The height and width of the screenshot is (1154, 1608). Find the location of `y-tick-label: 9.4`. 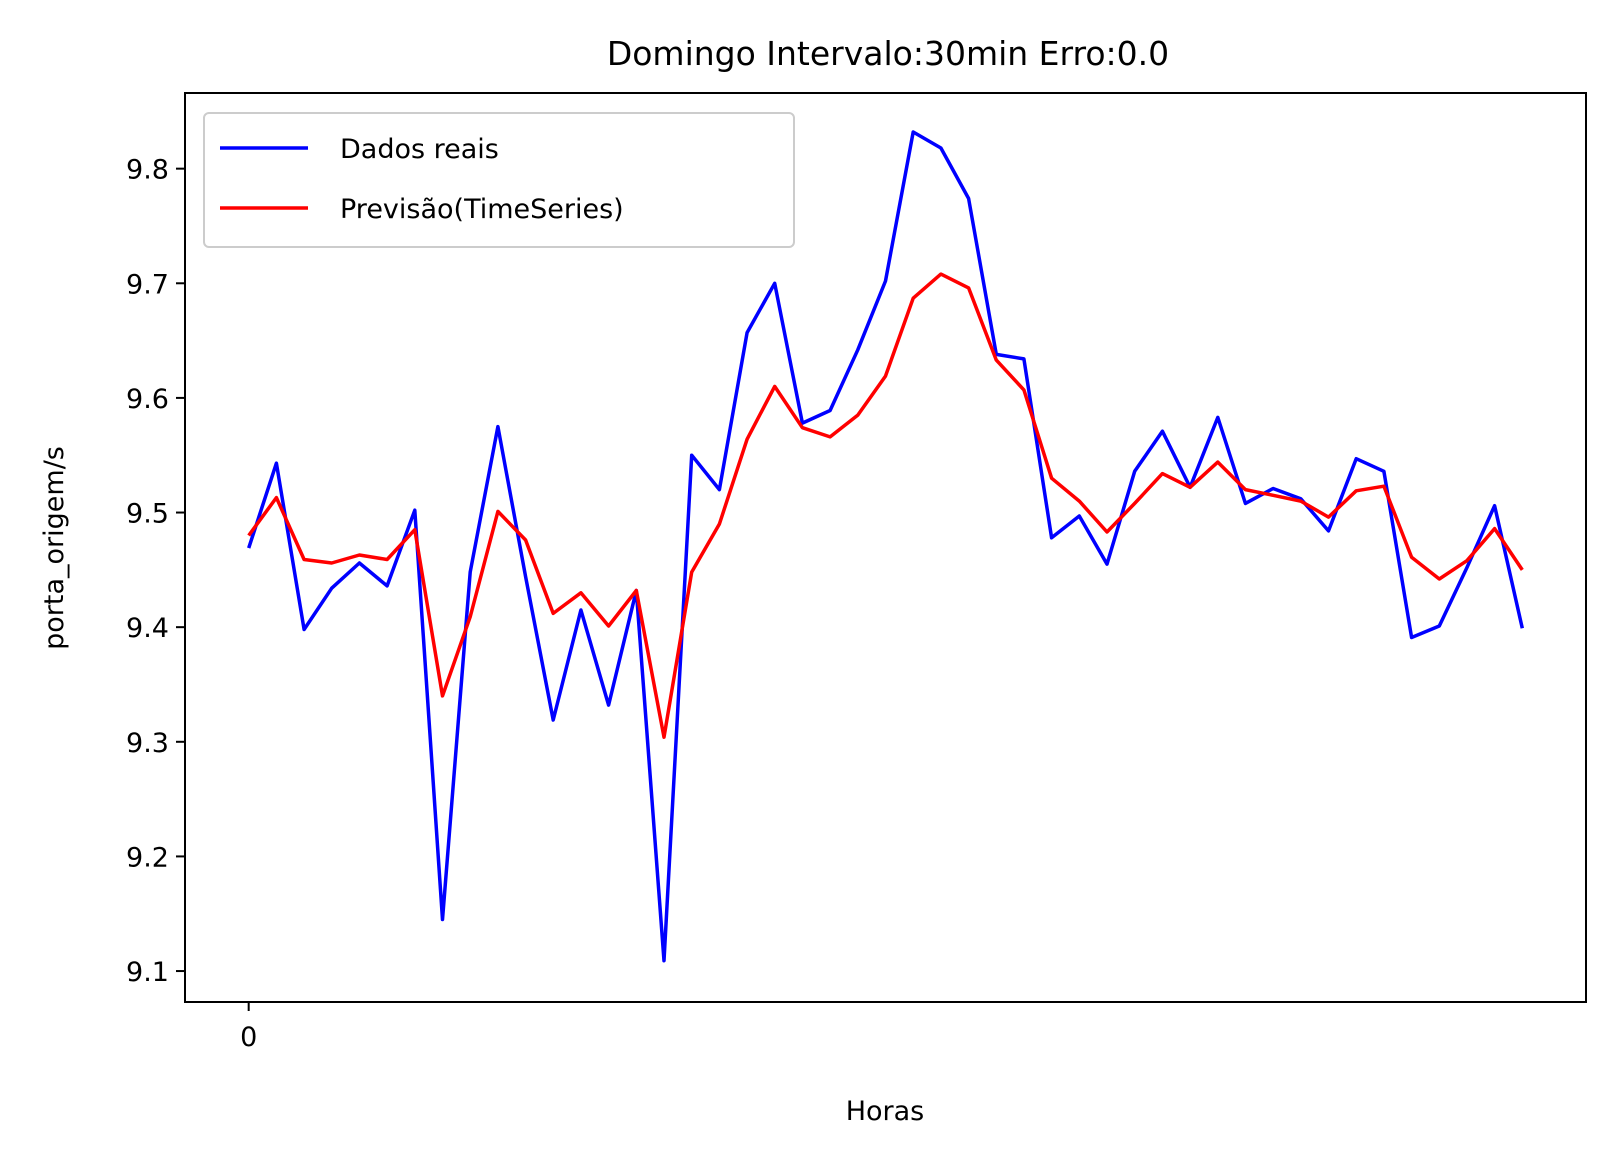

y-tick-label: 9.4 is located at coordinates (147, 628).